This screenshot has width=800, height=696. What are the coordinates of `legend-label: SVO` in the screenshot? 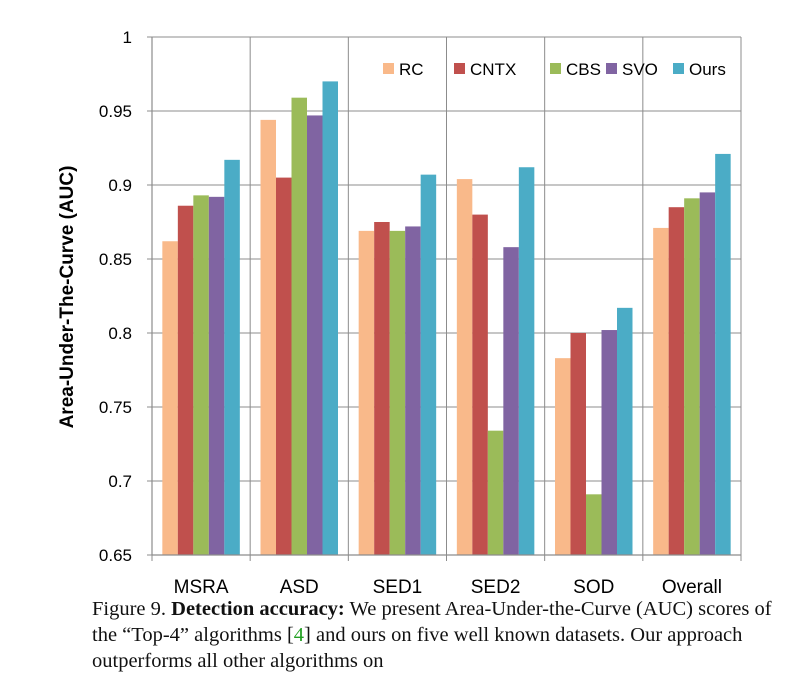 It's located at (640, 69).